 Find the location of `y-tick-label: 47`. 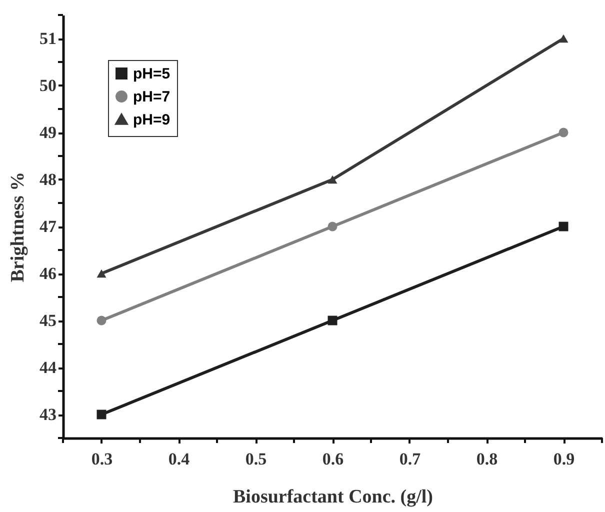

y-tick-label: 47 is located at coordinates (48, 226).